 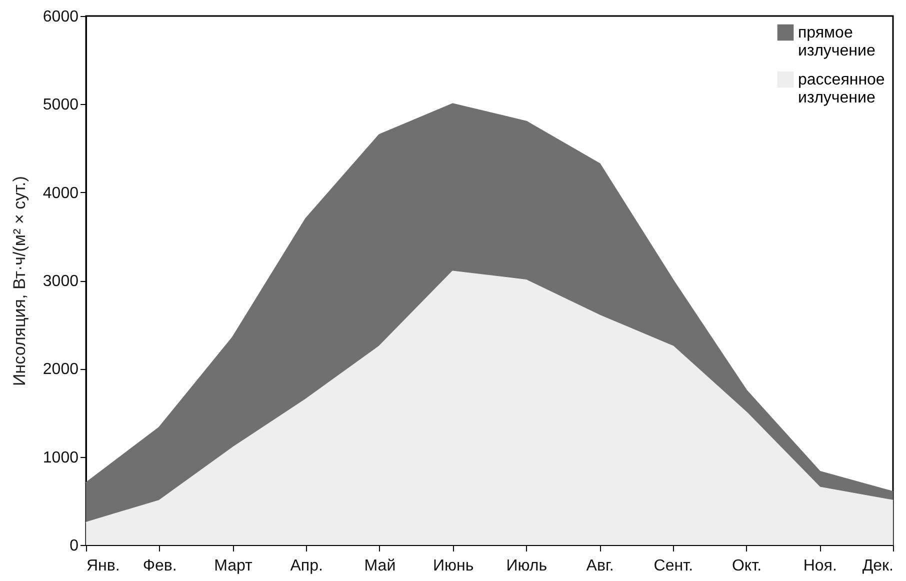 What do you see at coordinates (19, 281) in the screenshot?
I see `y-axis-title: Инсоляция, Вт·ч/(м² × сут.)` at bounding box center [19, 281].